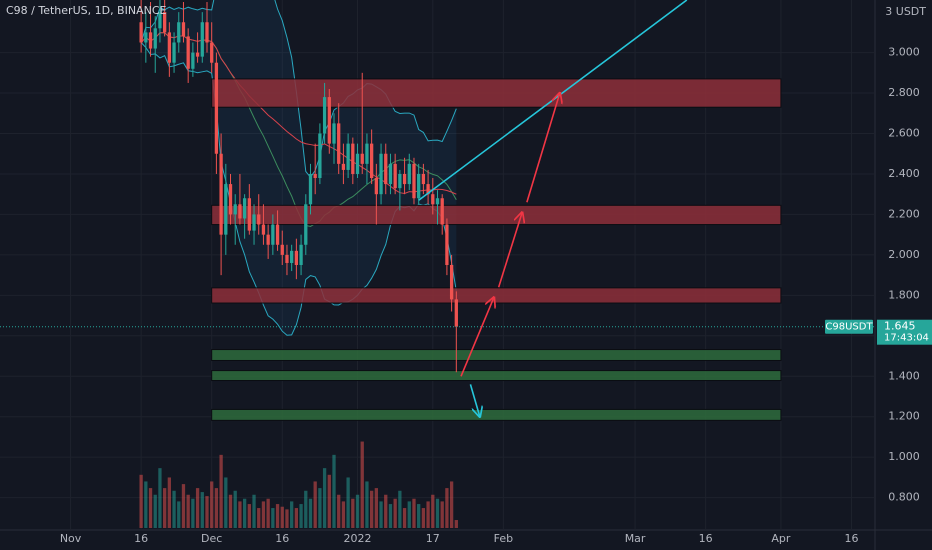 The image size is (932, 550). I want to click on symbol-label: C98USDT, so click(849, 327).